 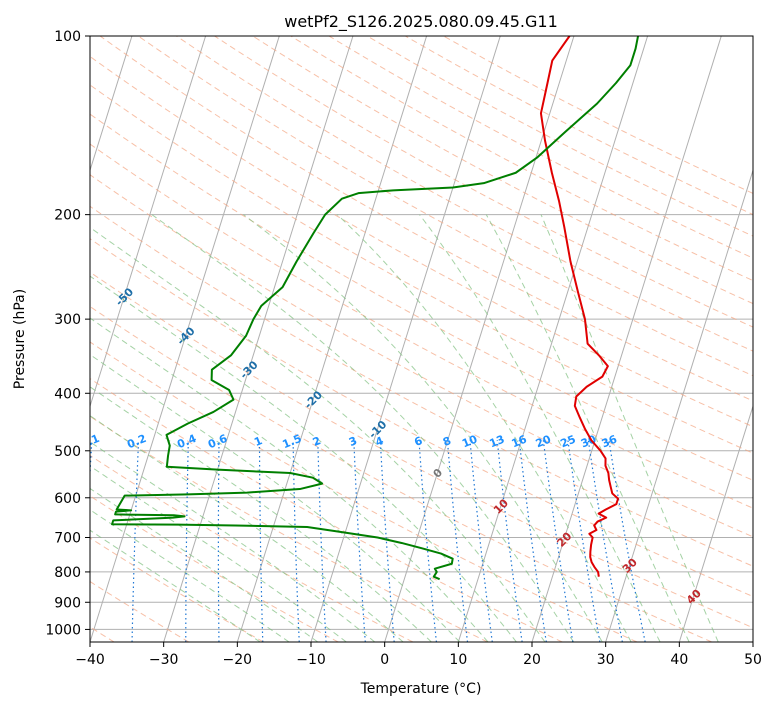 What do you see at coordinates (421, 22) in the screenshot?
I see `chart-title: wetPf2_S126.2025.080.09.45.G11` at bounding box center [421, 22].